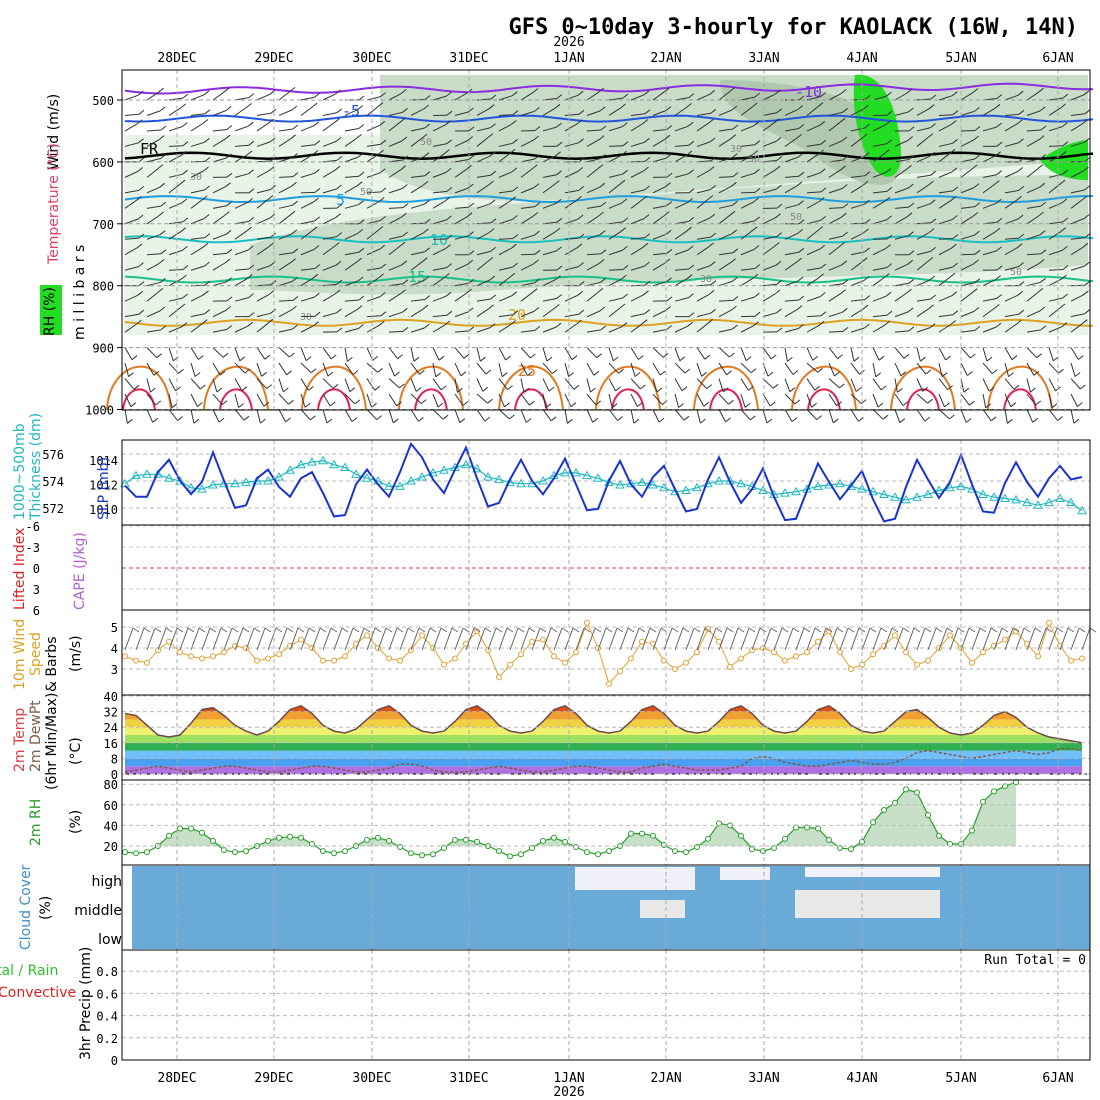 This screenshot has width=1100, height=1100. What do you see at coordinates (20, 569) in the screenshot?
I see `lifted-index-title: Lifted Index` at bounding box center [20, 569].